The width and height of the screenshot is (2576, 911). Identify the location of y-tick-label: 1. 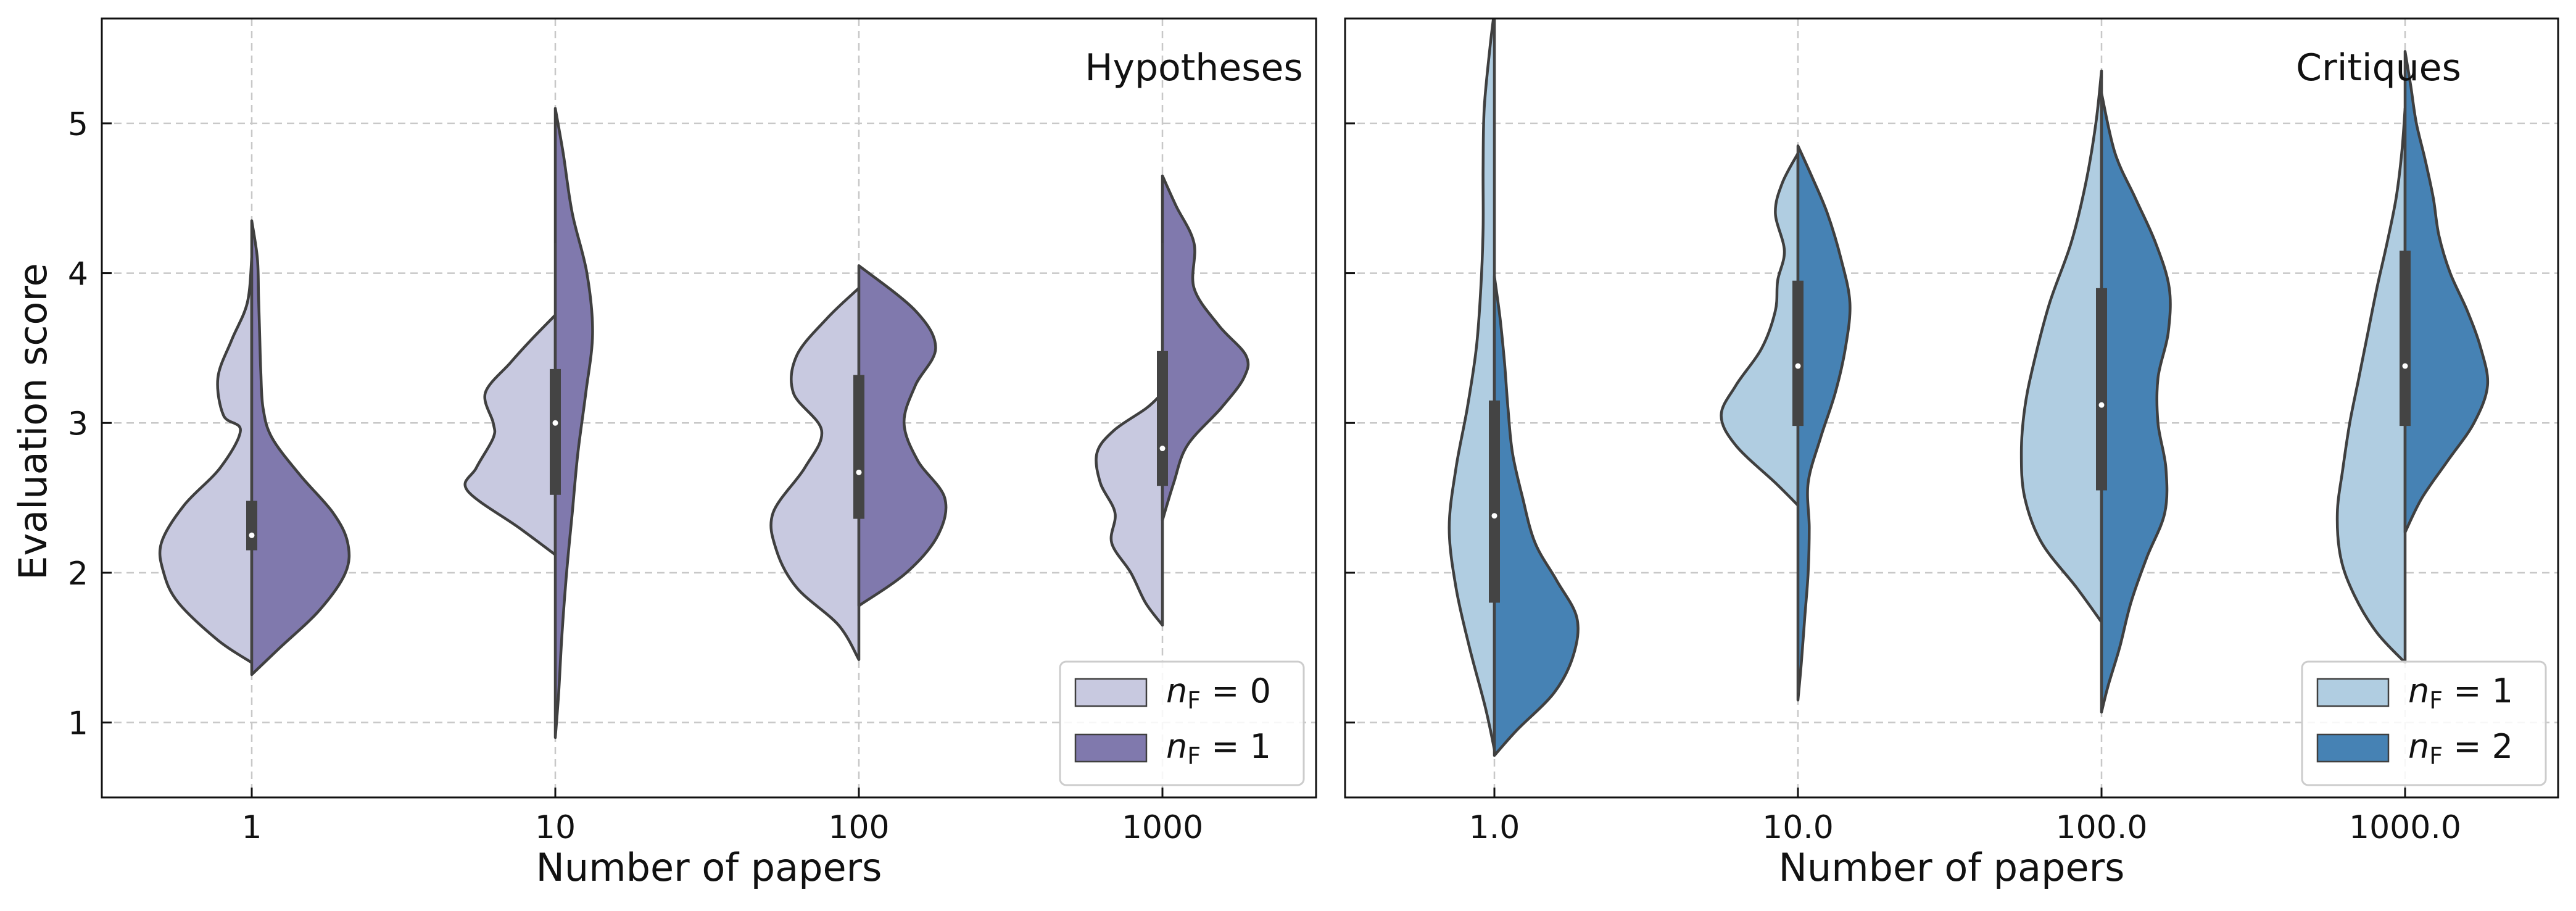
(78, 724).